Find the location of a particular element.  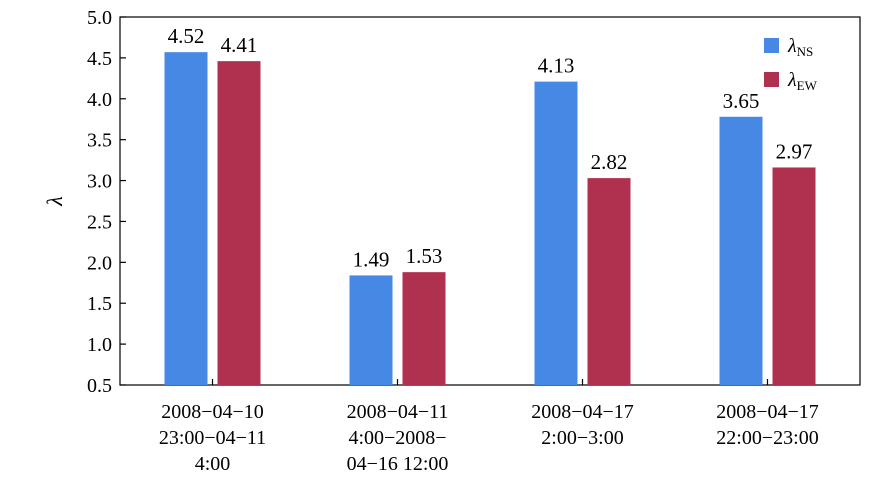

data-label: 4.41 is located at coordinates (239, 45).